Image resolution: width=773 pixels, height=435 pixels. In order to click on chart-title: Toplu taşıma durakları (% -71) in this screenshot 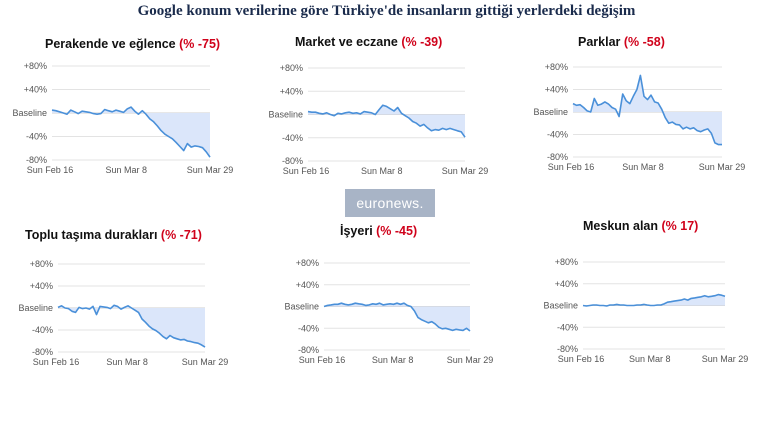, I will do `click(113, 235)`.